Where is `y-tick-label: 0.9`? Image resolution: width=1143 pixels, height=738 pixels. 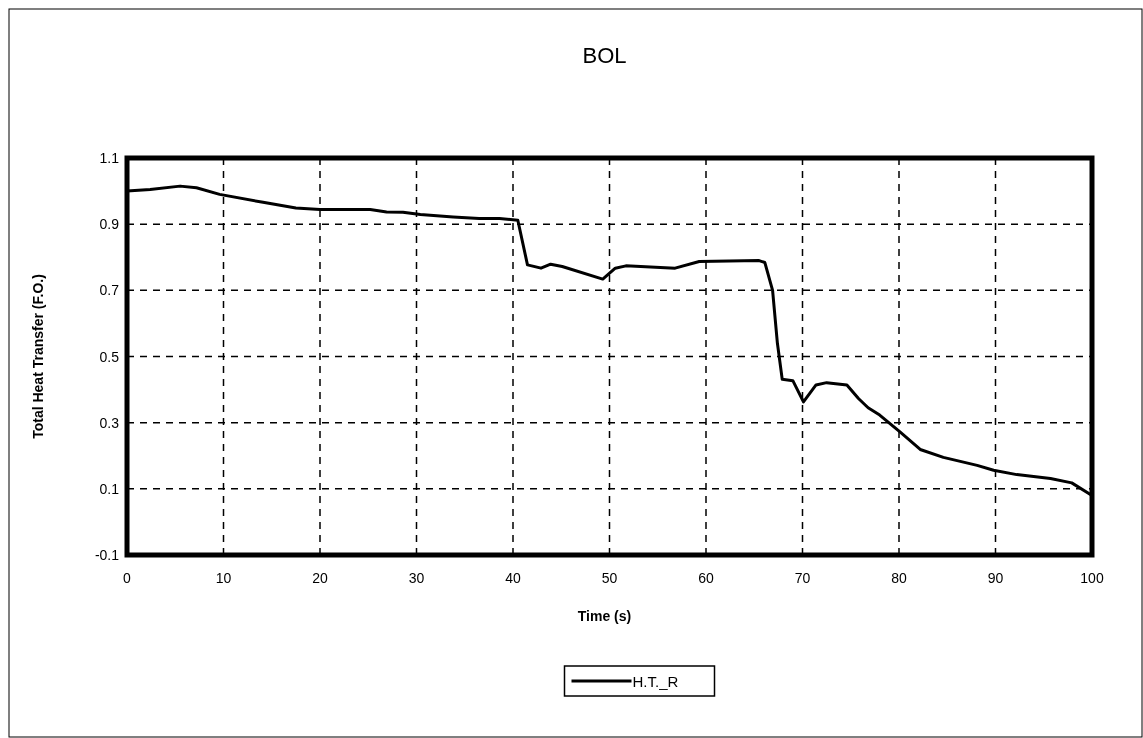
y-tick-label: 0.9 is located at coordinates (109, 224).